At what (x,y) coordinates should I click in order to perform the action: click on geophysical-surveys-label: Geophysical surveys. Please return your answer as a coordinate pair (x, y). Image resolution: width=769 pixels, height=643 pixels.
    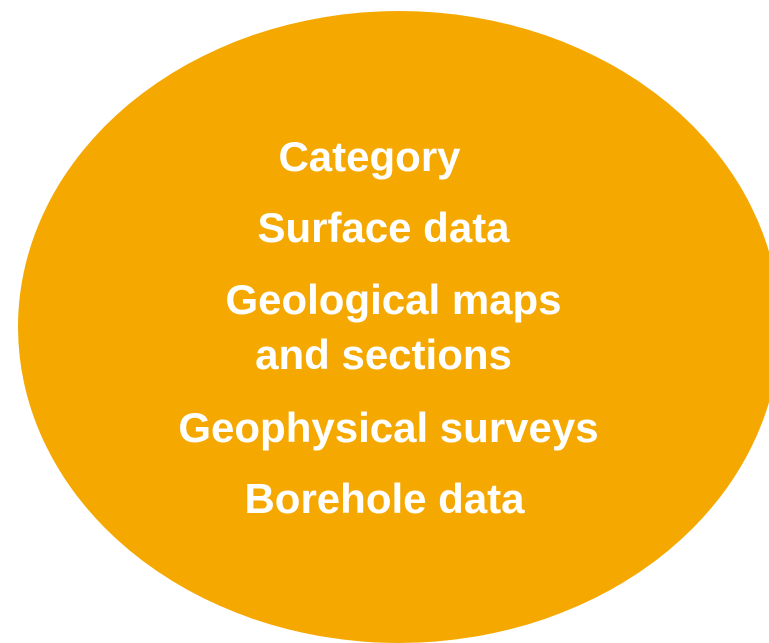
    Looking at the image, I should click on (388, 427).